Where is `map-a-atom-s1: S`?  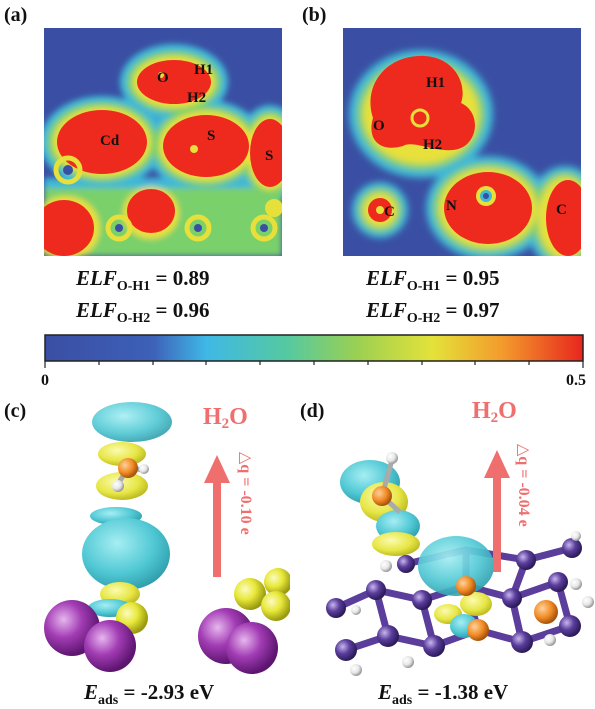
map-a-atom-s1: S is located at coordinates (211, 136).